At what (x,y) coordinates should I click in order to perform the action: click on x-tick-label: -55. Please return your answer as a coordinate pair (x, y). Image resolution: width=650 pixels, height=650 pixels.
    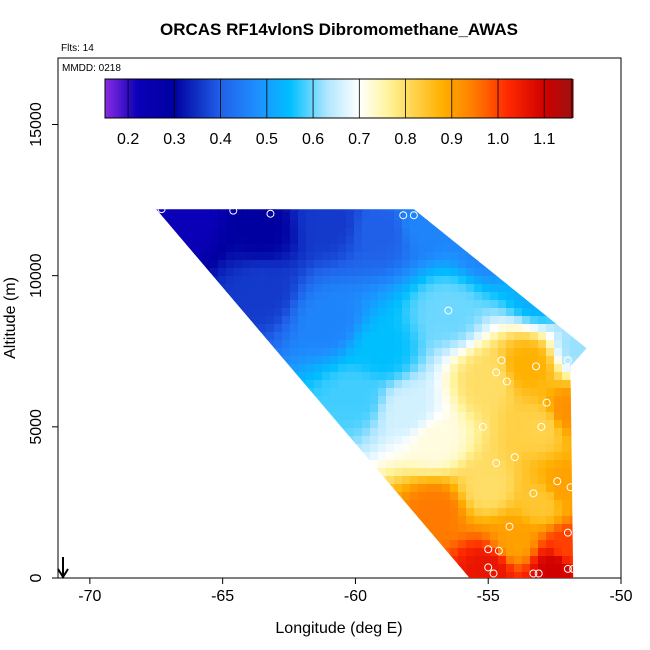
    Looking at the image, I should click on (488, 596).